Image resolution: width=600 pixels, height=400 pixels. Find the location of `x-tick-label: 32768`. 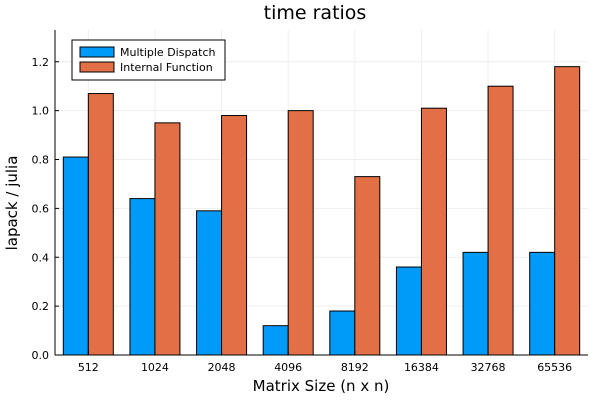

x-tick-label: 32768 is located at coordinates (488, 367).